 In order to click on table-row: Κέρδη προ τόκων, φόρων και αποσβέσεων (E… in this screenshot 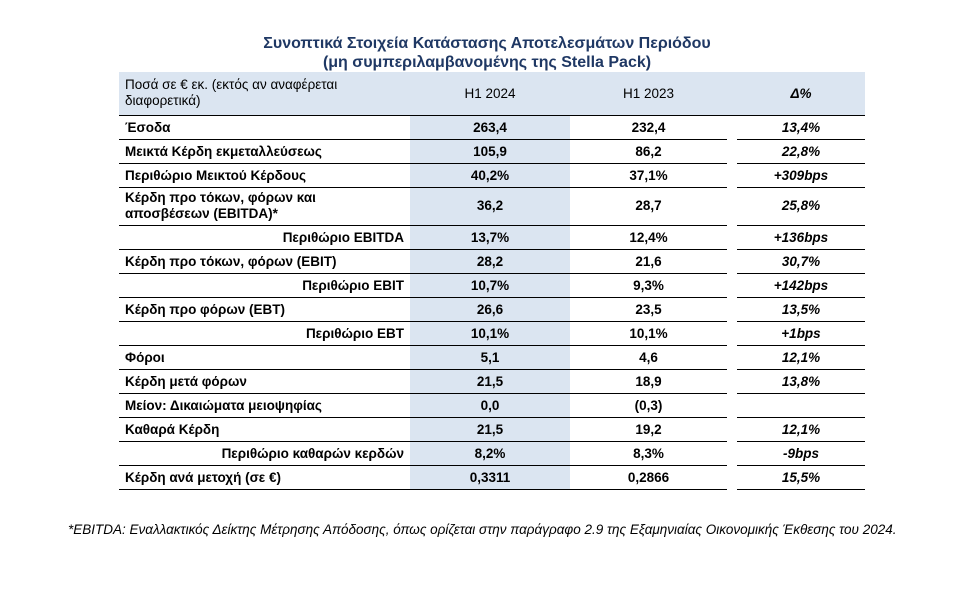, I will do `click(492, 206)`.